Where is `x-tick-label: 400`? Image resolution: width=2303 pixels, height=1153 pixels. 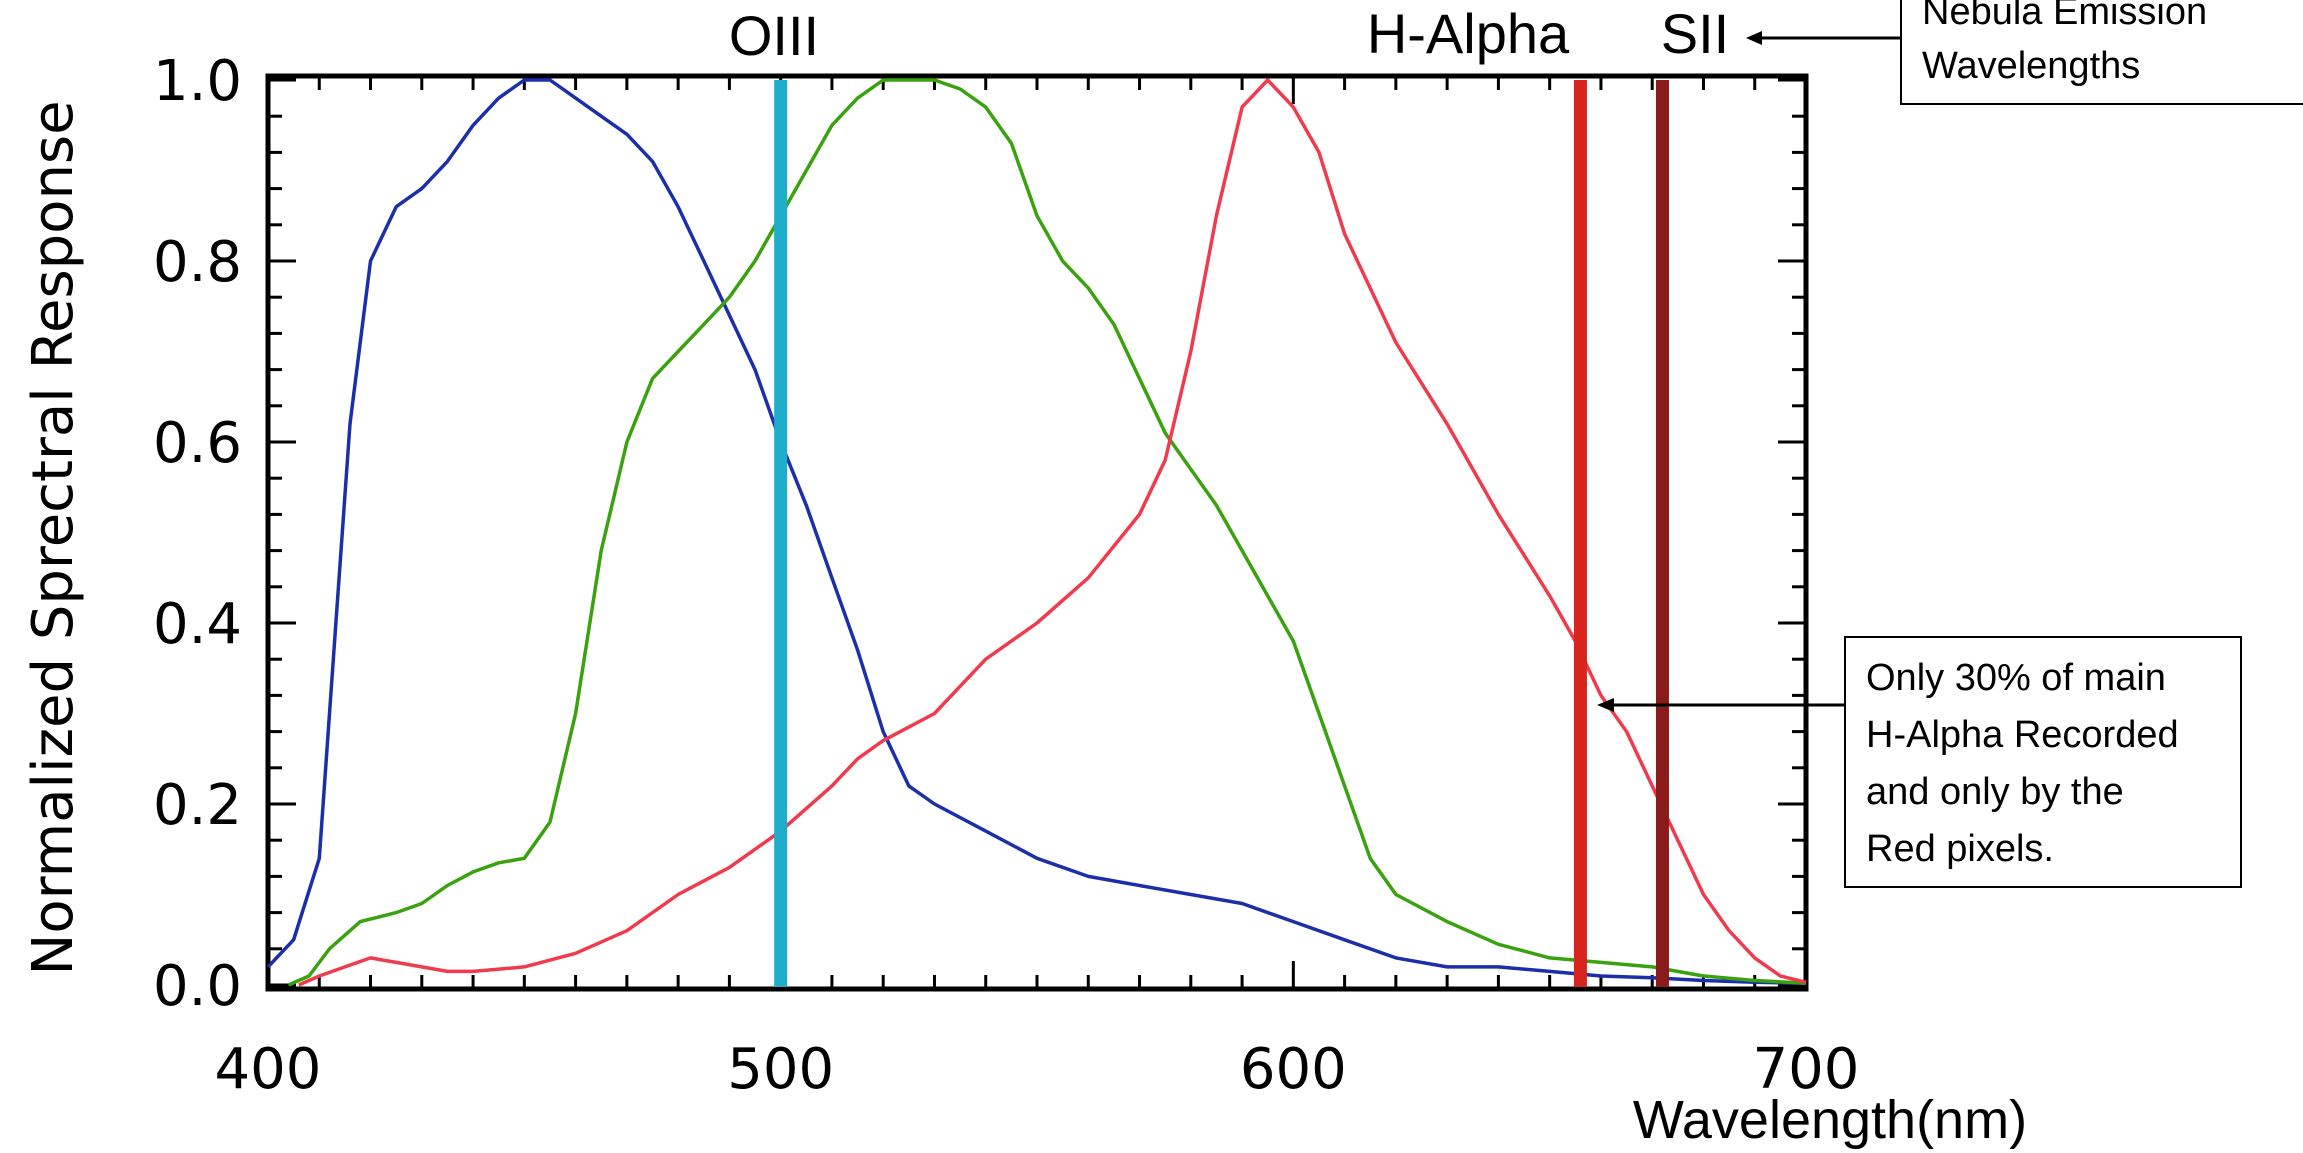 x-tick-label: 400 is located at coordinates (268, 1069).